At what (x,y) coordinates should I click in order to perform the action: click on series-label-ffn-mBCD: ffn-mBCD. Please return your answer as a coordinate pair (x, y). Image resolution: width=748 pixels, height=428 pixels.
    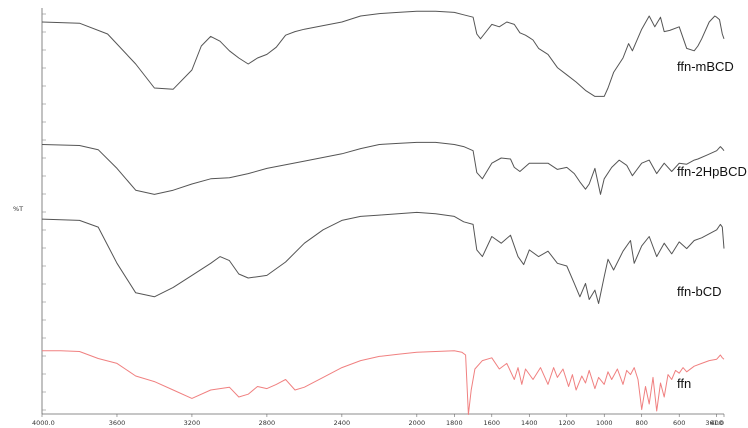
    Looking at the image, I should click on (705, 66).